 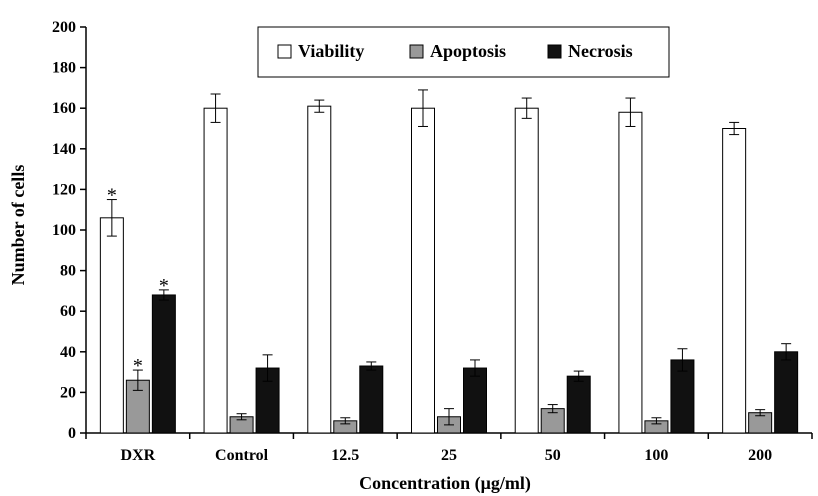 What do you see at coordinates (68, 352) in the screenshot?
I see `y-tick-label: 40` at bounding box center [68, 352].